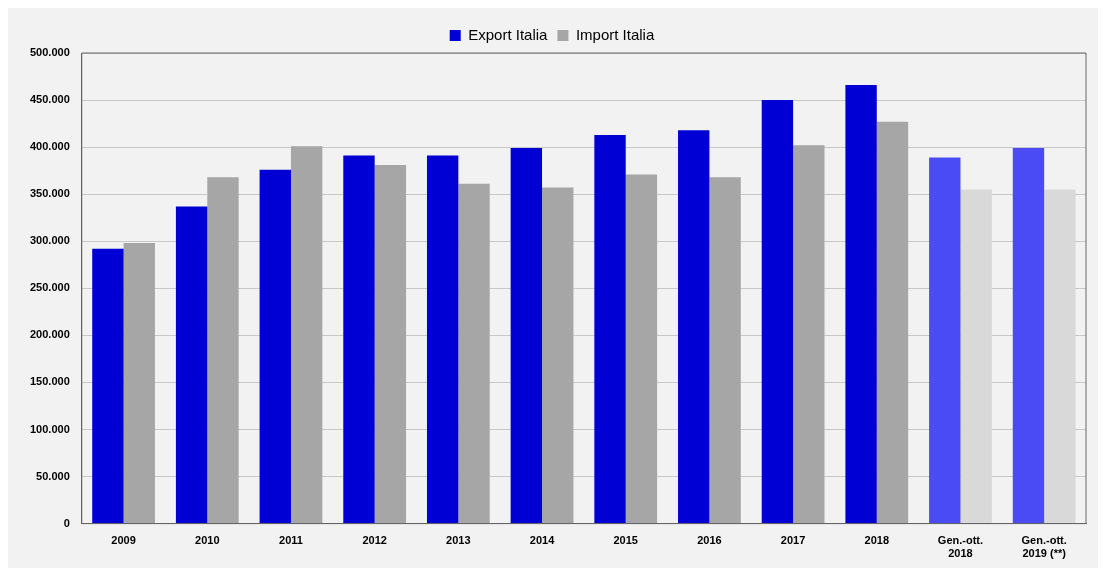 The height and width of the screenshot is (581, 1109). What do you see at coordinates (50, 334) in the screenshot?
I see `y-tick-label: 200.000` at bounding box center [50, 334].